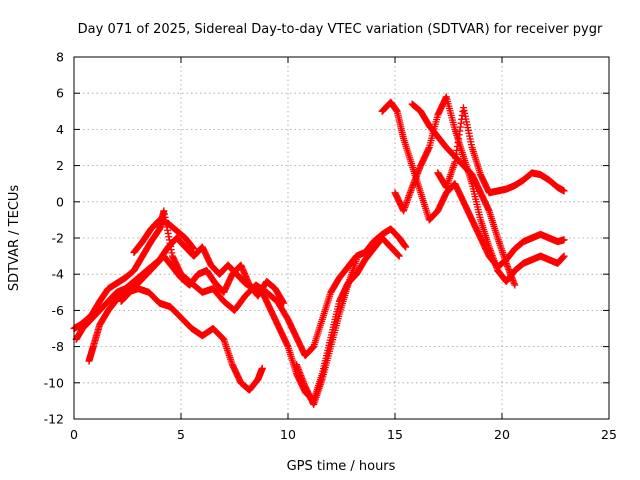 This screenshot has width=640, height=480. What do you see at coordinates (609, 434) in the screenshot?
I see `x-tick-label: 25` at bounding box center [609, 434].